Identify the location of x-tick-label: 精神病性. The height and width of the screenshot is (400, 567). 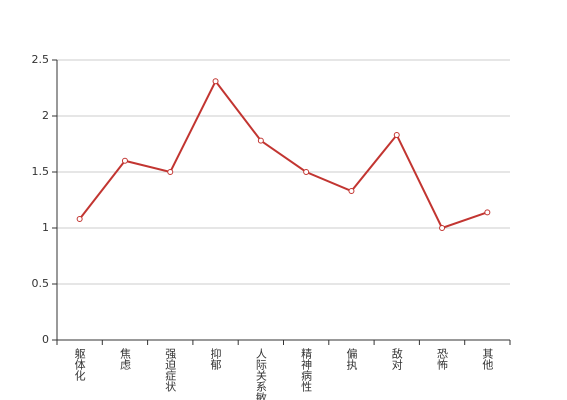
(306, 370).